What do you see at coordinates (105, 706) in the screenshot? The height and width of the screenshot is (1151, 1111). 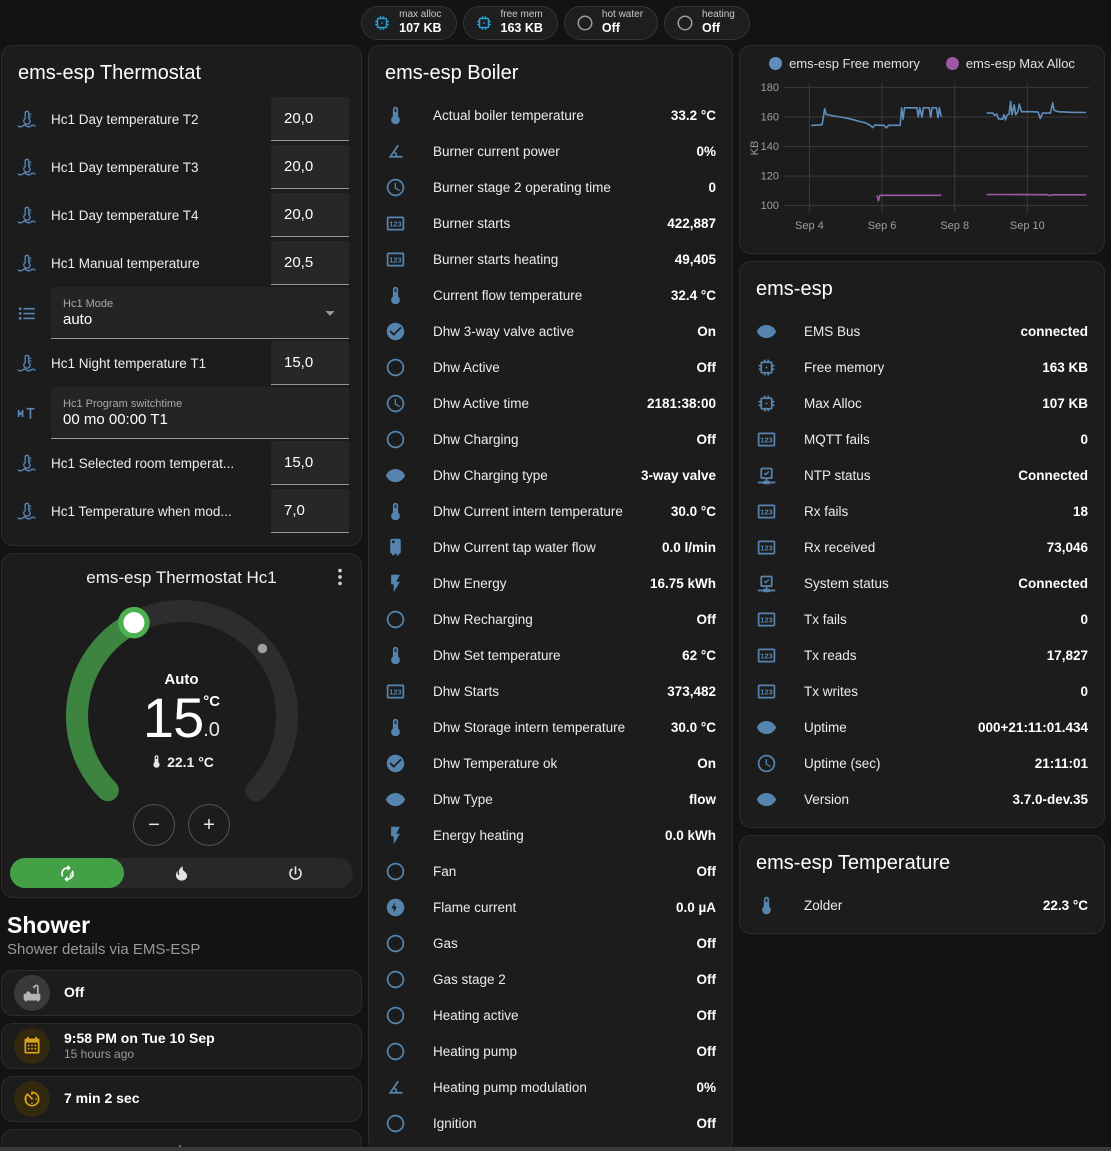 I see `dial-active-arc` at bounding box center [105, 706].